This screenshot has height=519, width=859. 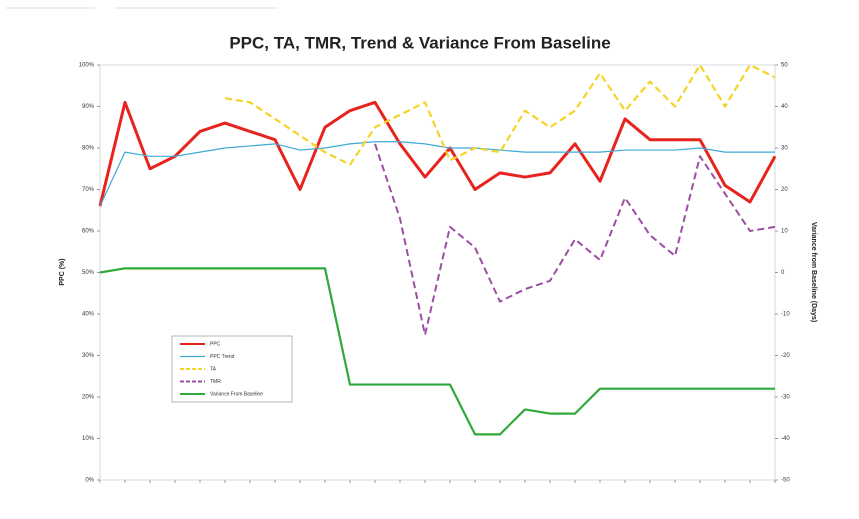 What do you see at coordinates (785, 356) in the screenshot?
I see `y2-tick-label: -20` at bounding box center [785, 356].